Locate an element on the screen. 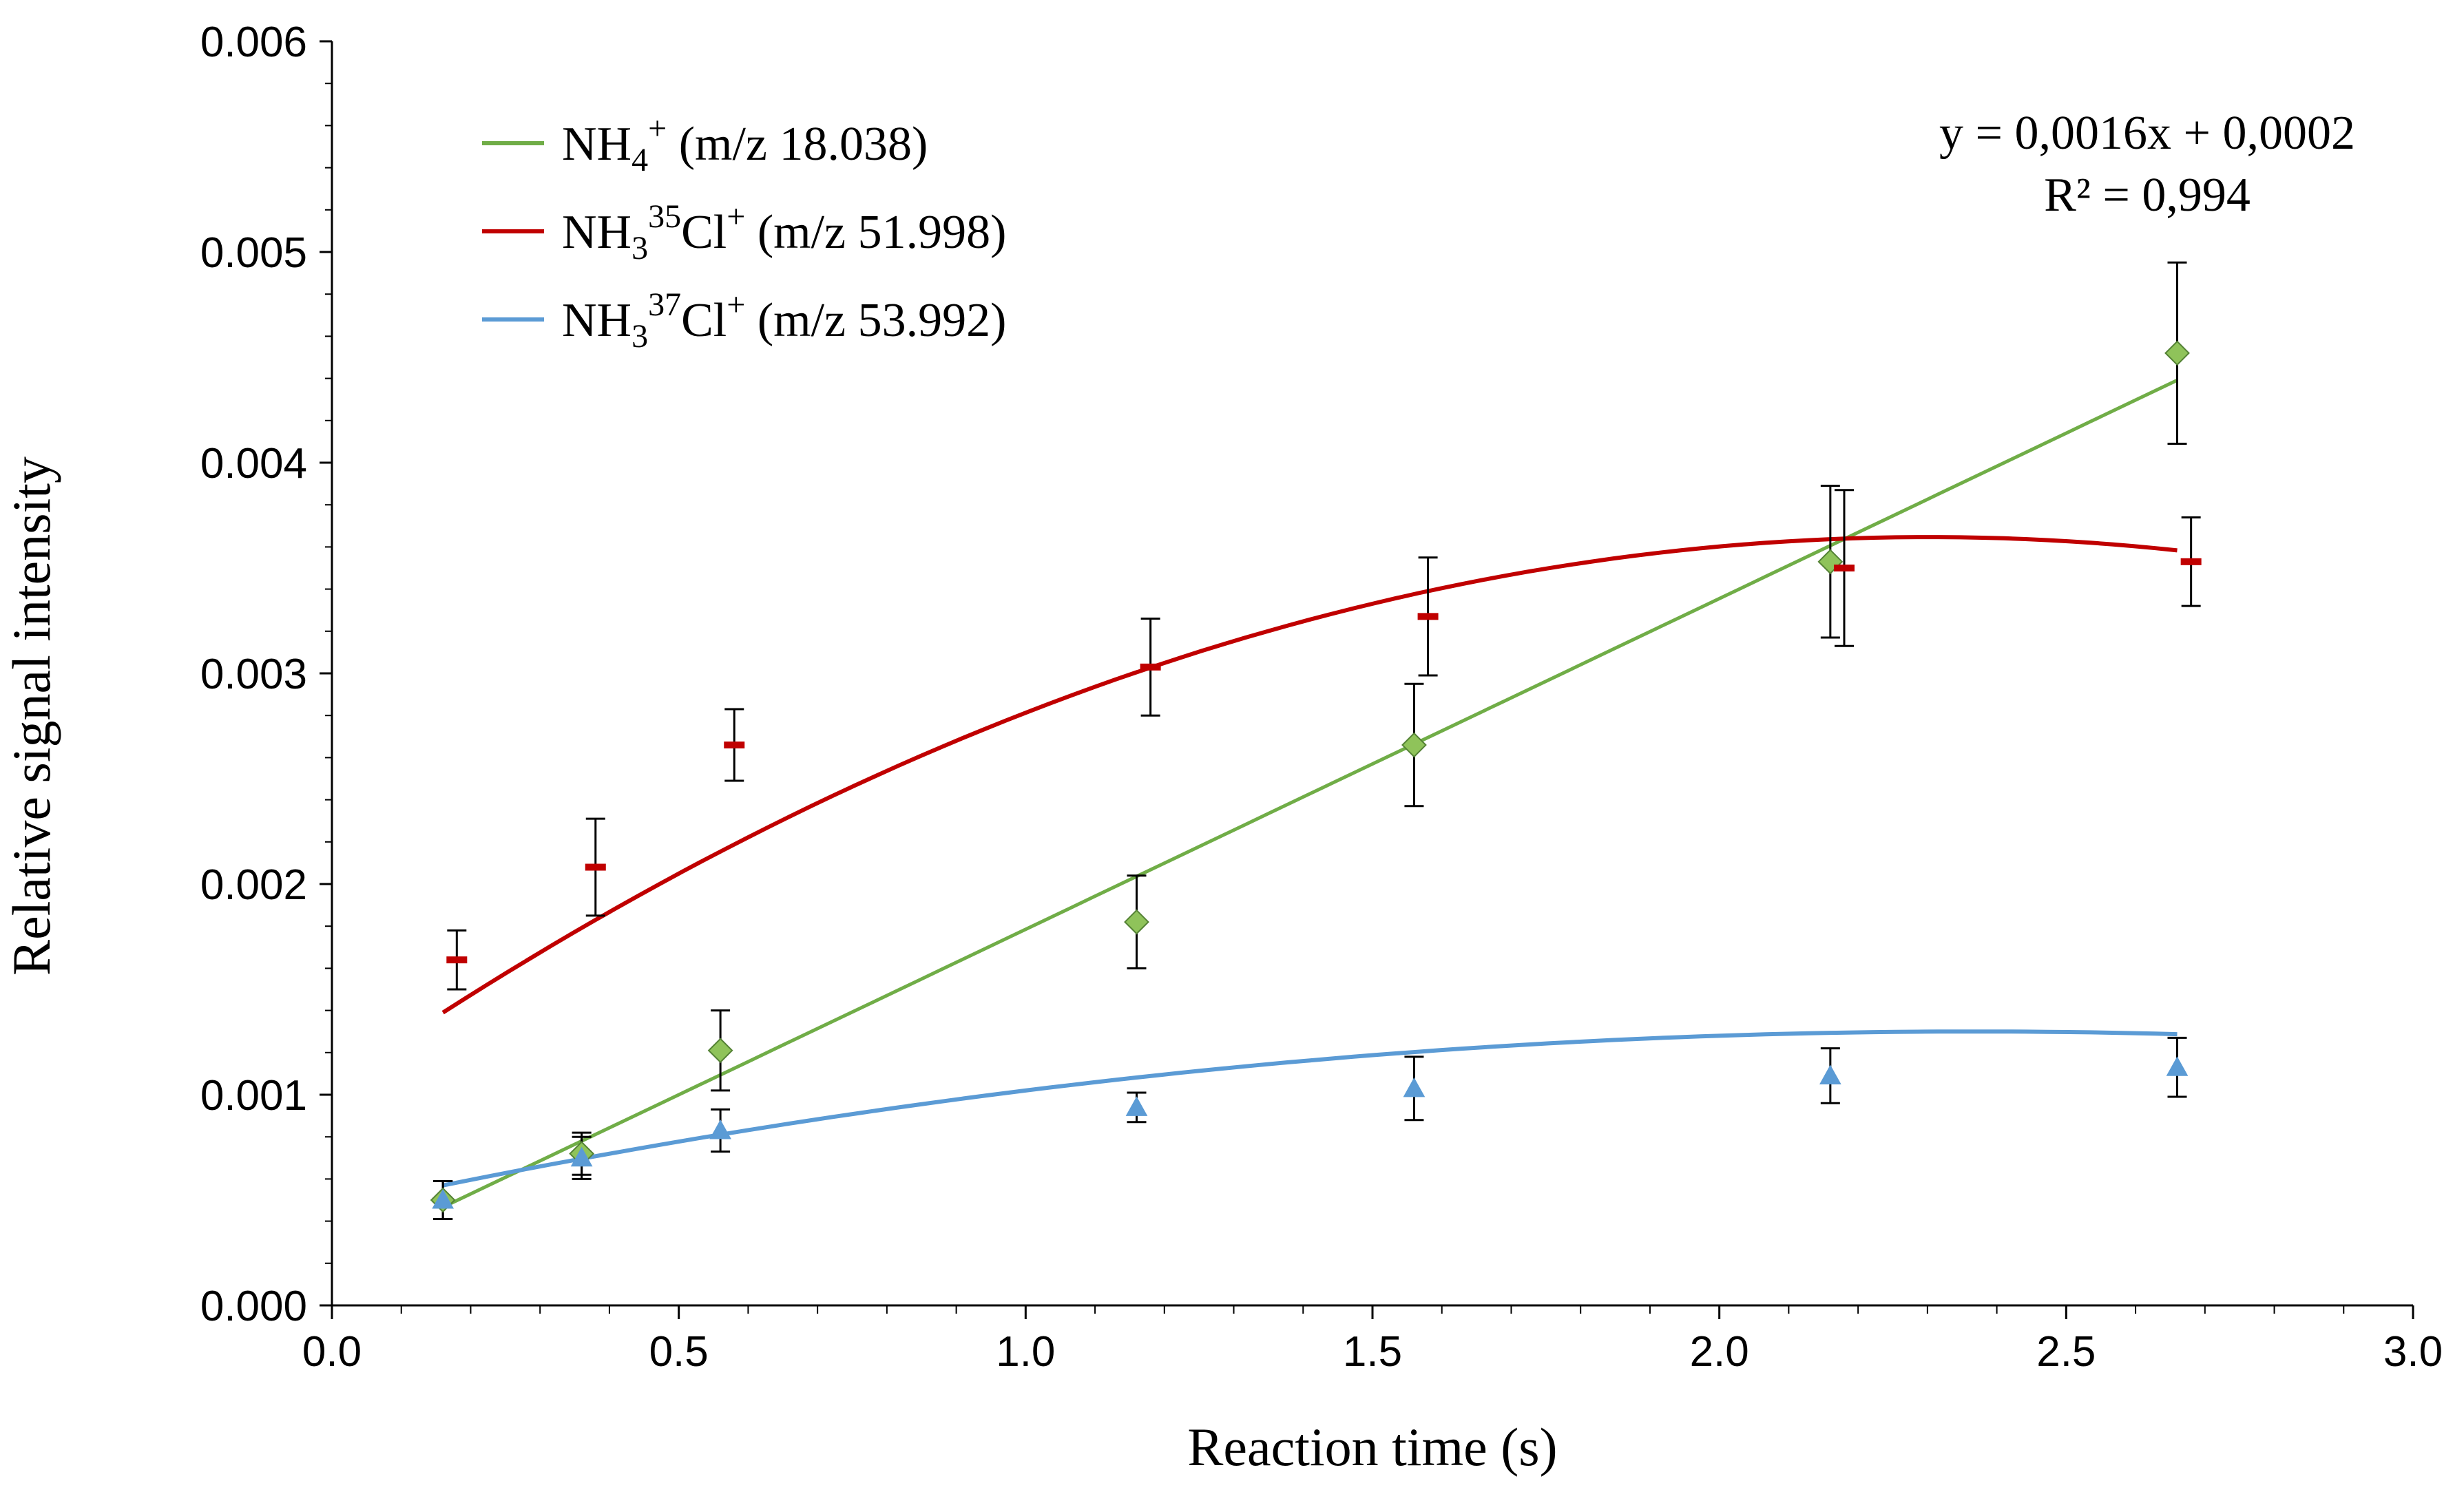 The height and width of the screenshot is (1503, 2464). legend-entry: NH335Cl+ (m/z 51.998) is located at coordinates (744, 232).